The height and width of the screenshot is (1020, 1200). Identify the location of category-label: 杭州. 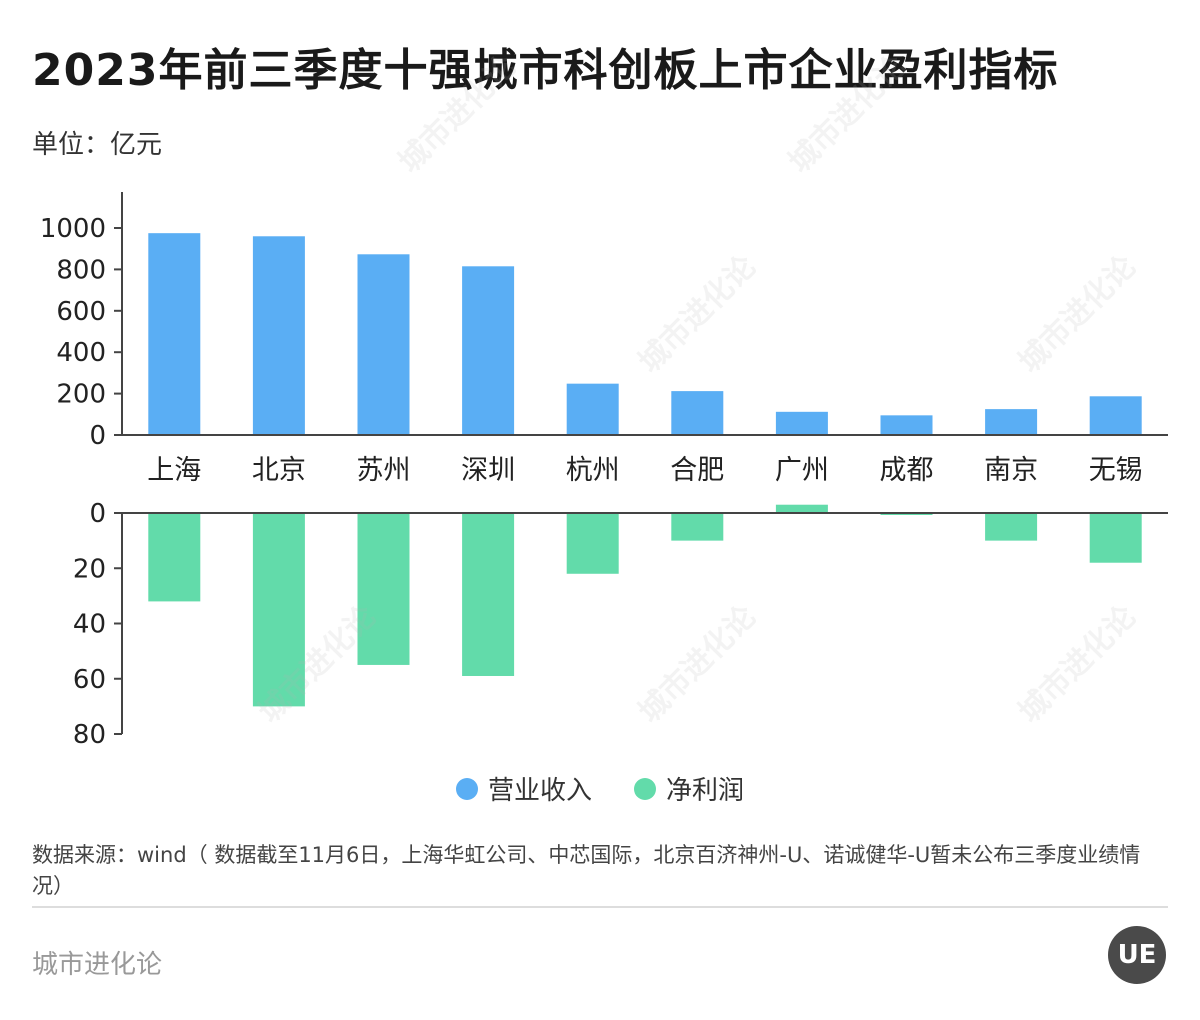
(593, 470).